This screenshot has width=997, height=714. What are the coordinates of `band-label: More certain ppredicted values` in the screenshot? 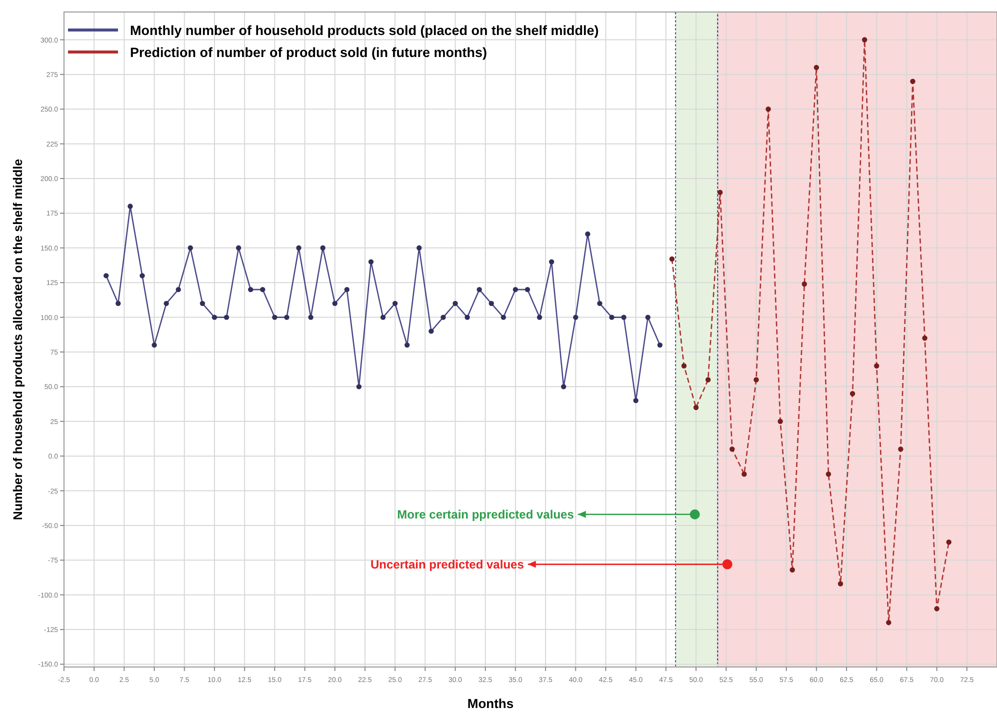 It's located at (485, 514).